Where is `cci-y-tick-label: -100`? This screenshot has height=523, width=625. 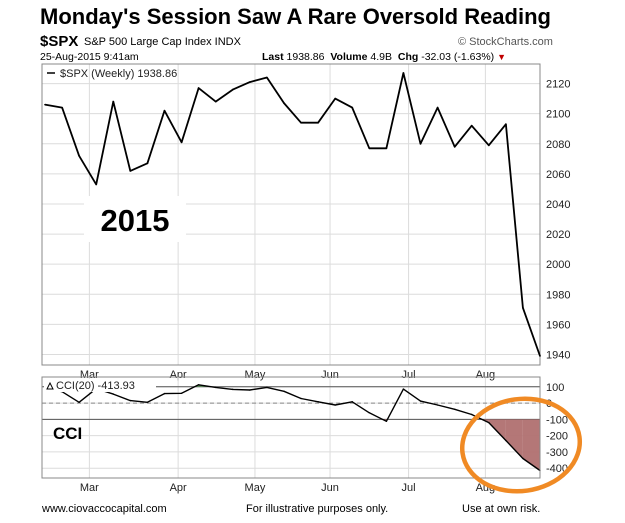 cci-y-tick-label: -100 is located at coordinates (557, 420).